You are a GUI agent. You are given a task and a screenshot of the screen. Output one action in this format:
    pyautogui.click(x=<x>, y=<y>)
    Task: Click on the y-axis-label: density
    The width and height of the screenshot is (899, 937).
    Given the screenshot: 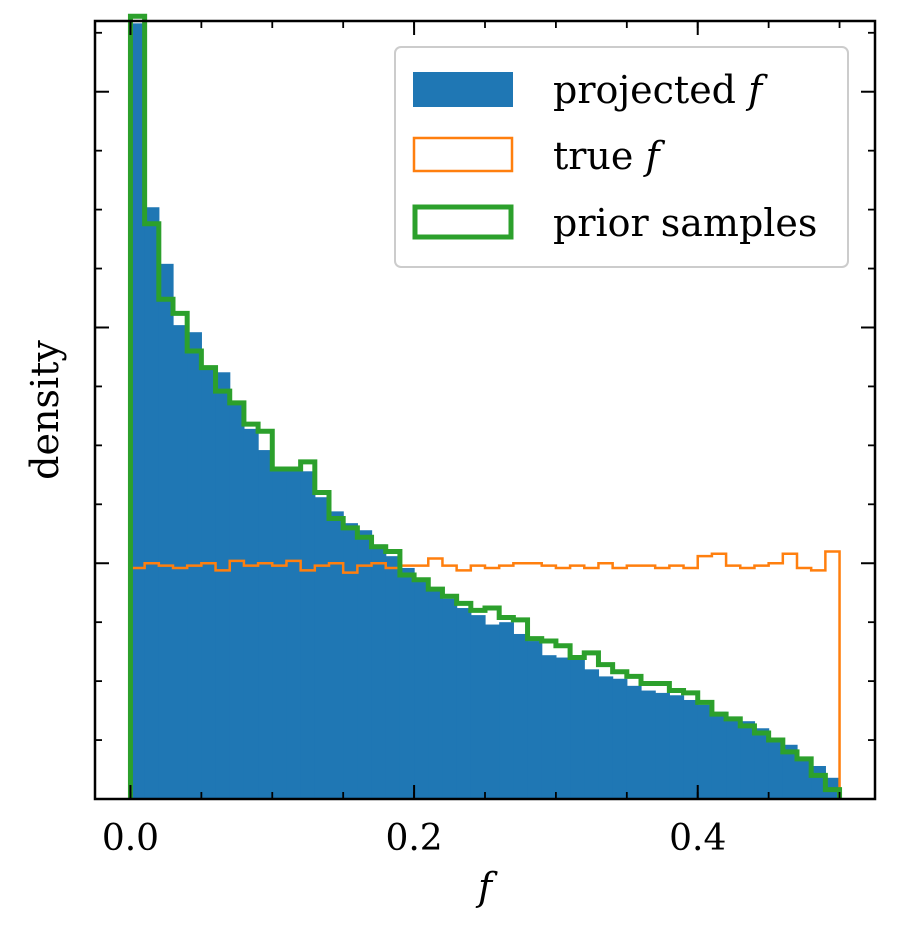 What is the action you would take?
    pyautogui.click(x=45, y=410)
    